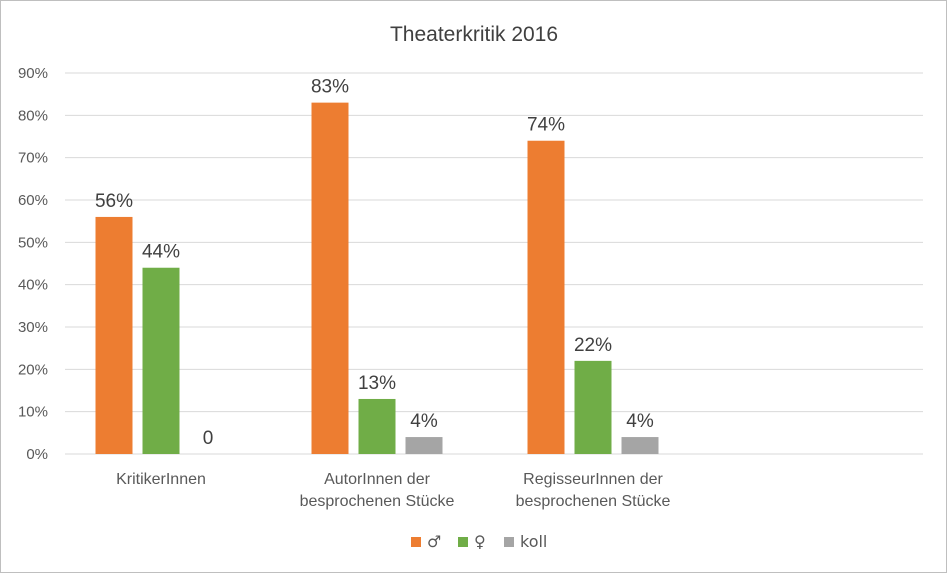 The image size is (947, 573). What do you see at coordinates (33, 412) in the screenshot?
I see `y-tick-label: 10%` at bounding box center [33, 412].